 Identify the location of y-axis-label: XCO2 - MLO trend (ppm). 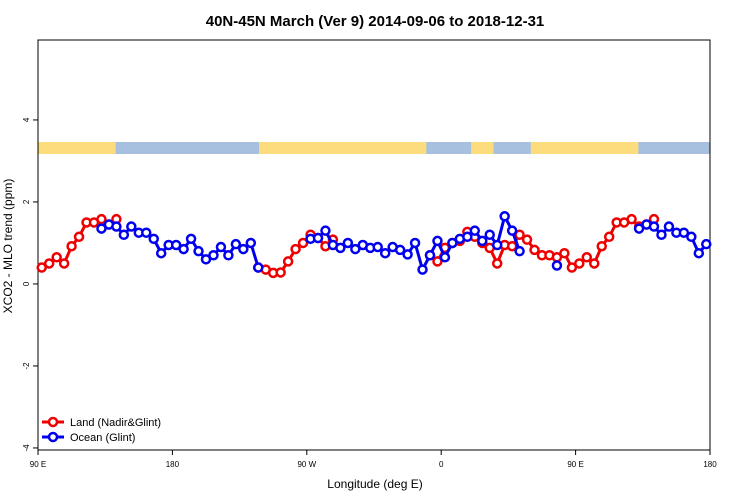
(8, 246).